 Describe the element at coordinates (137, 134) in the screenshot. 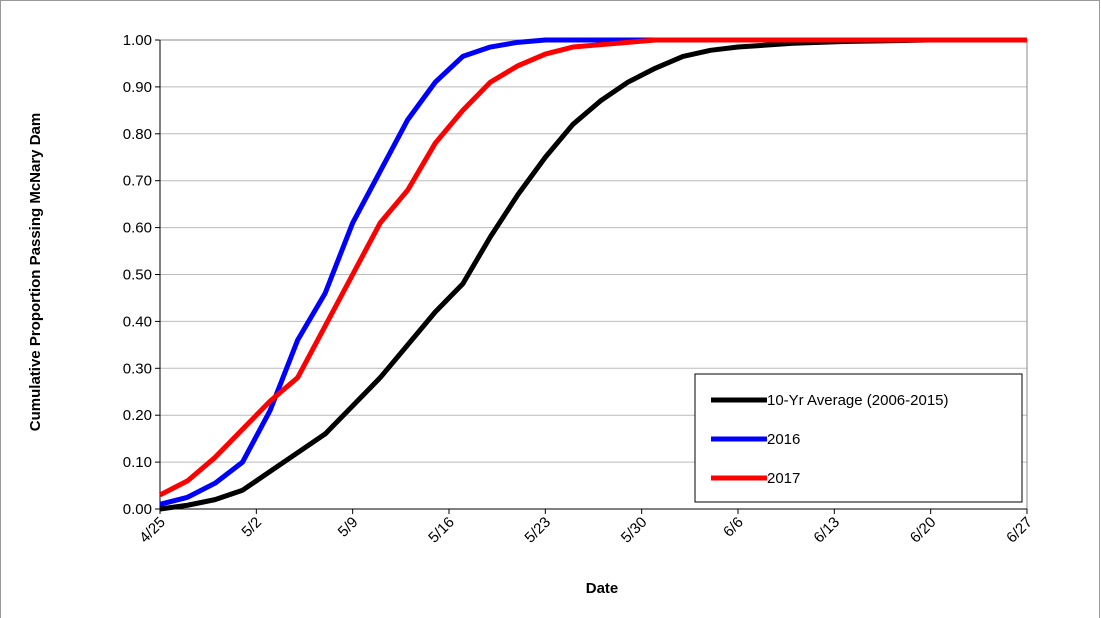

I see `y-tick-label: 0.80` at that location.